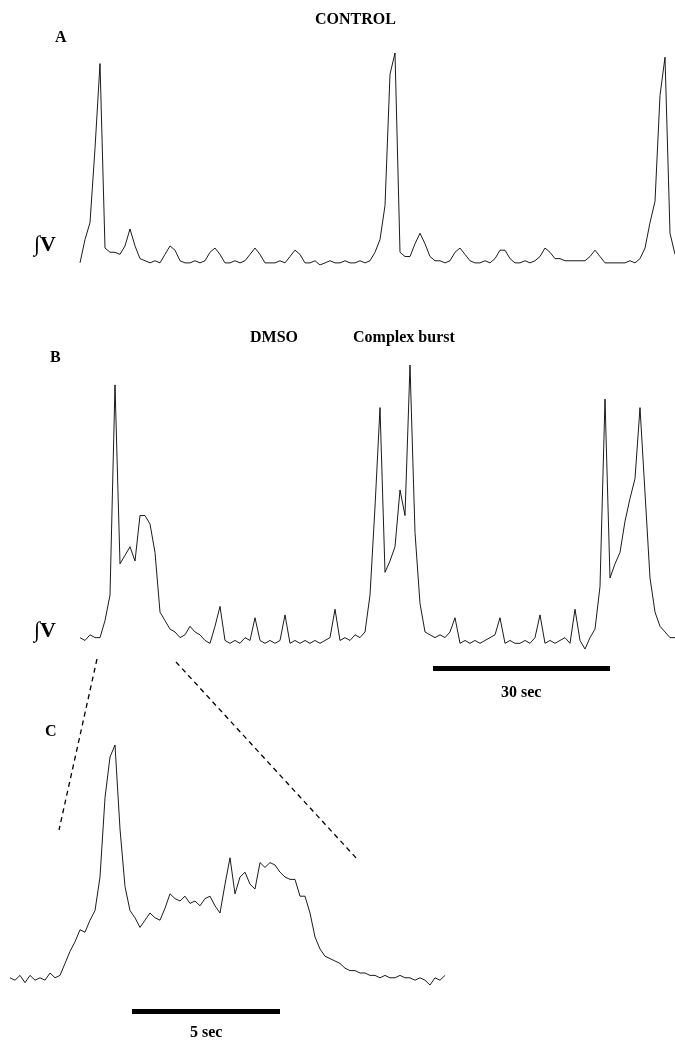 The width and height of the screenshot is (675, 1045). What do you see at coordinates (206, 1032) in the screenshot?
I see `text: 5 sec` at bounding box center [206, 1032].